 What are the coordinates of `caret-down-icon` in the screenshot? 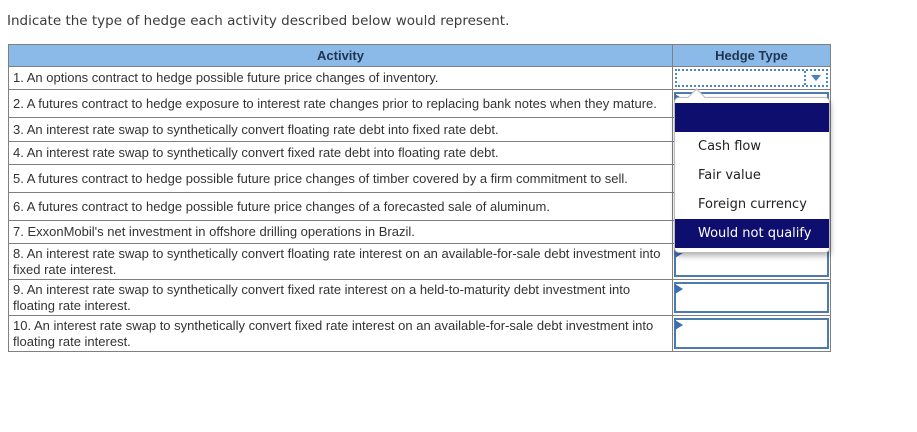 It's located at (816, 78).